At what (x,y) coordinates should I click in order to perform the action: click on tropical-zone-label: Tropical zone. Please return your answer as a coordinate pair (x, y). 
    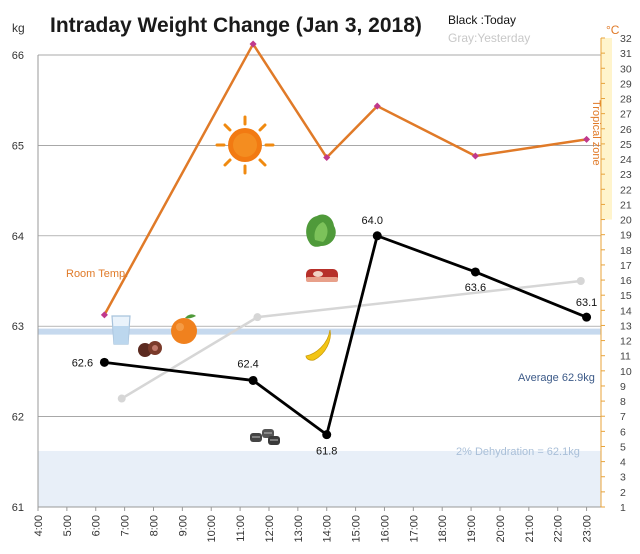
    Looking at the image, I should click on (596, 133).